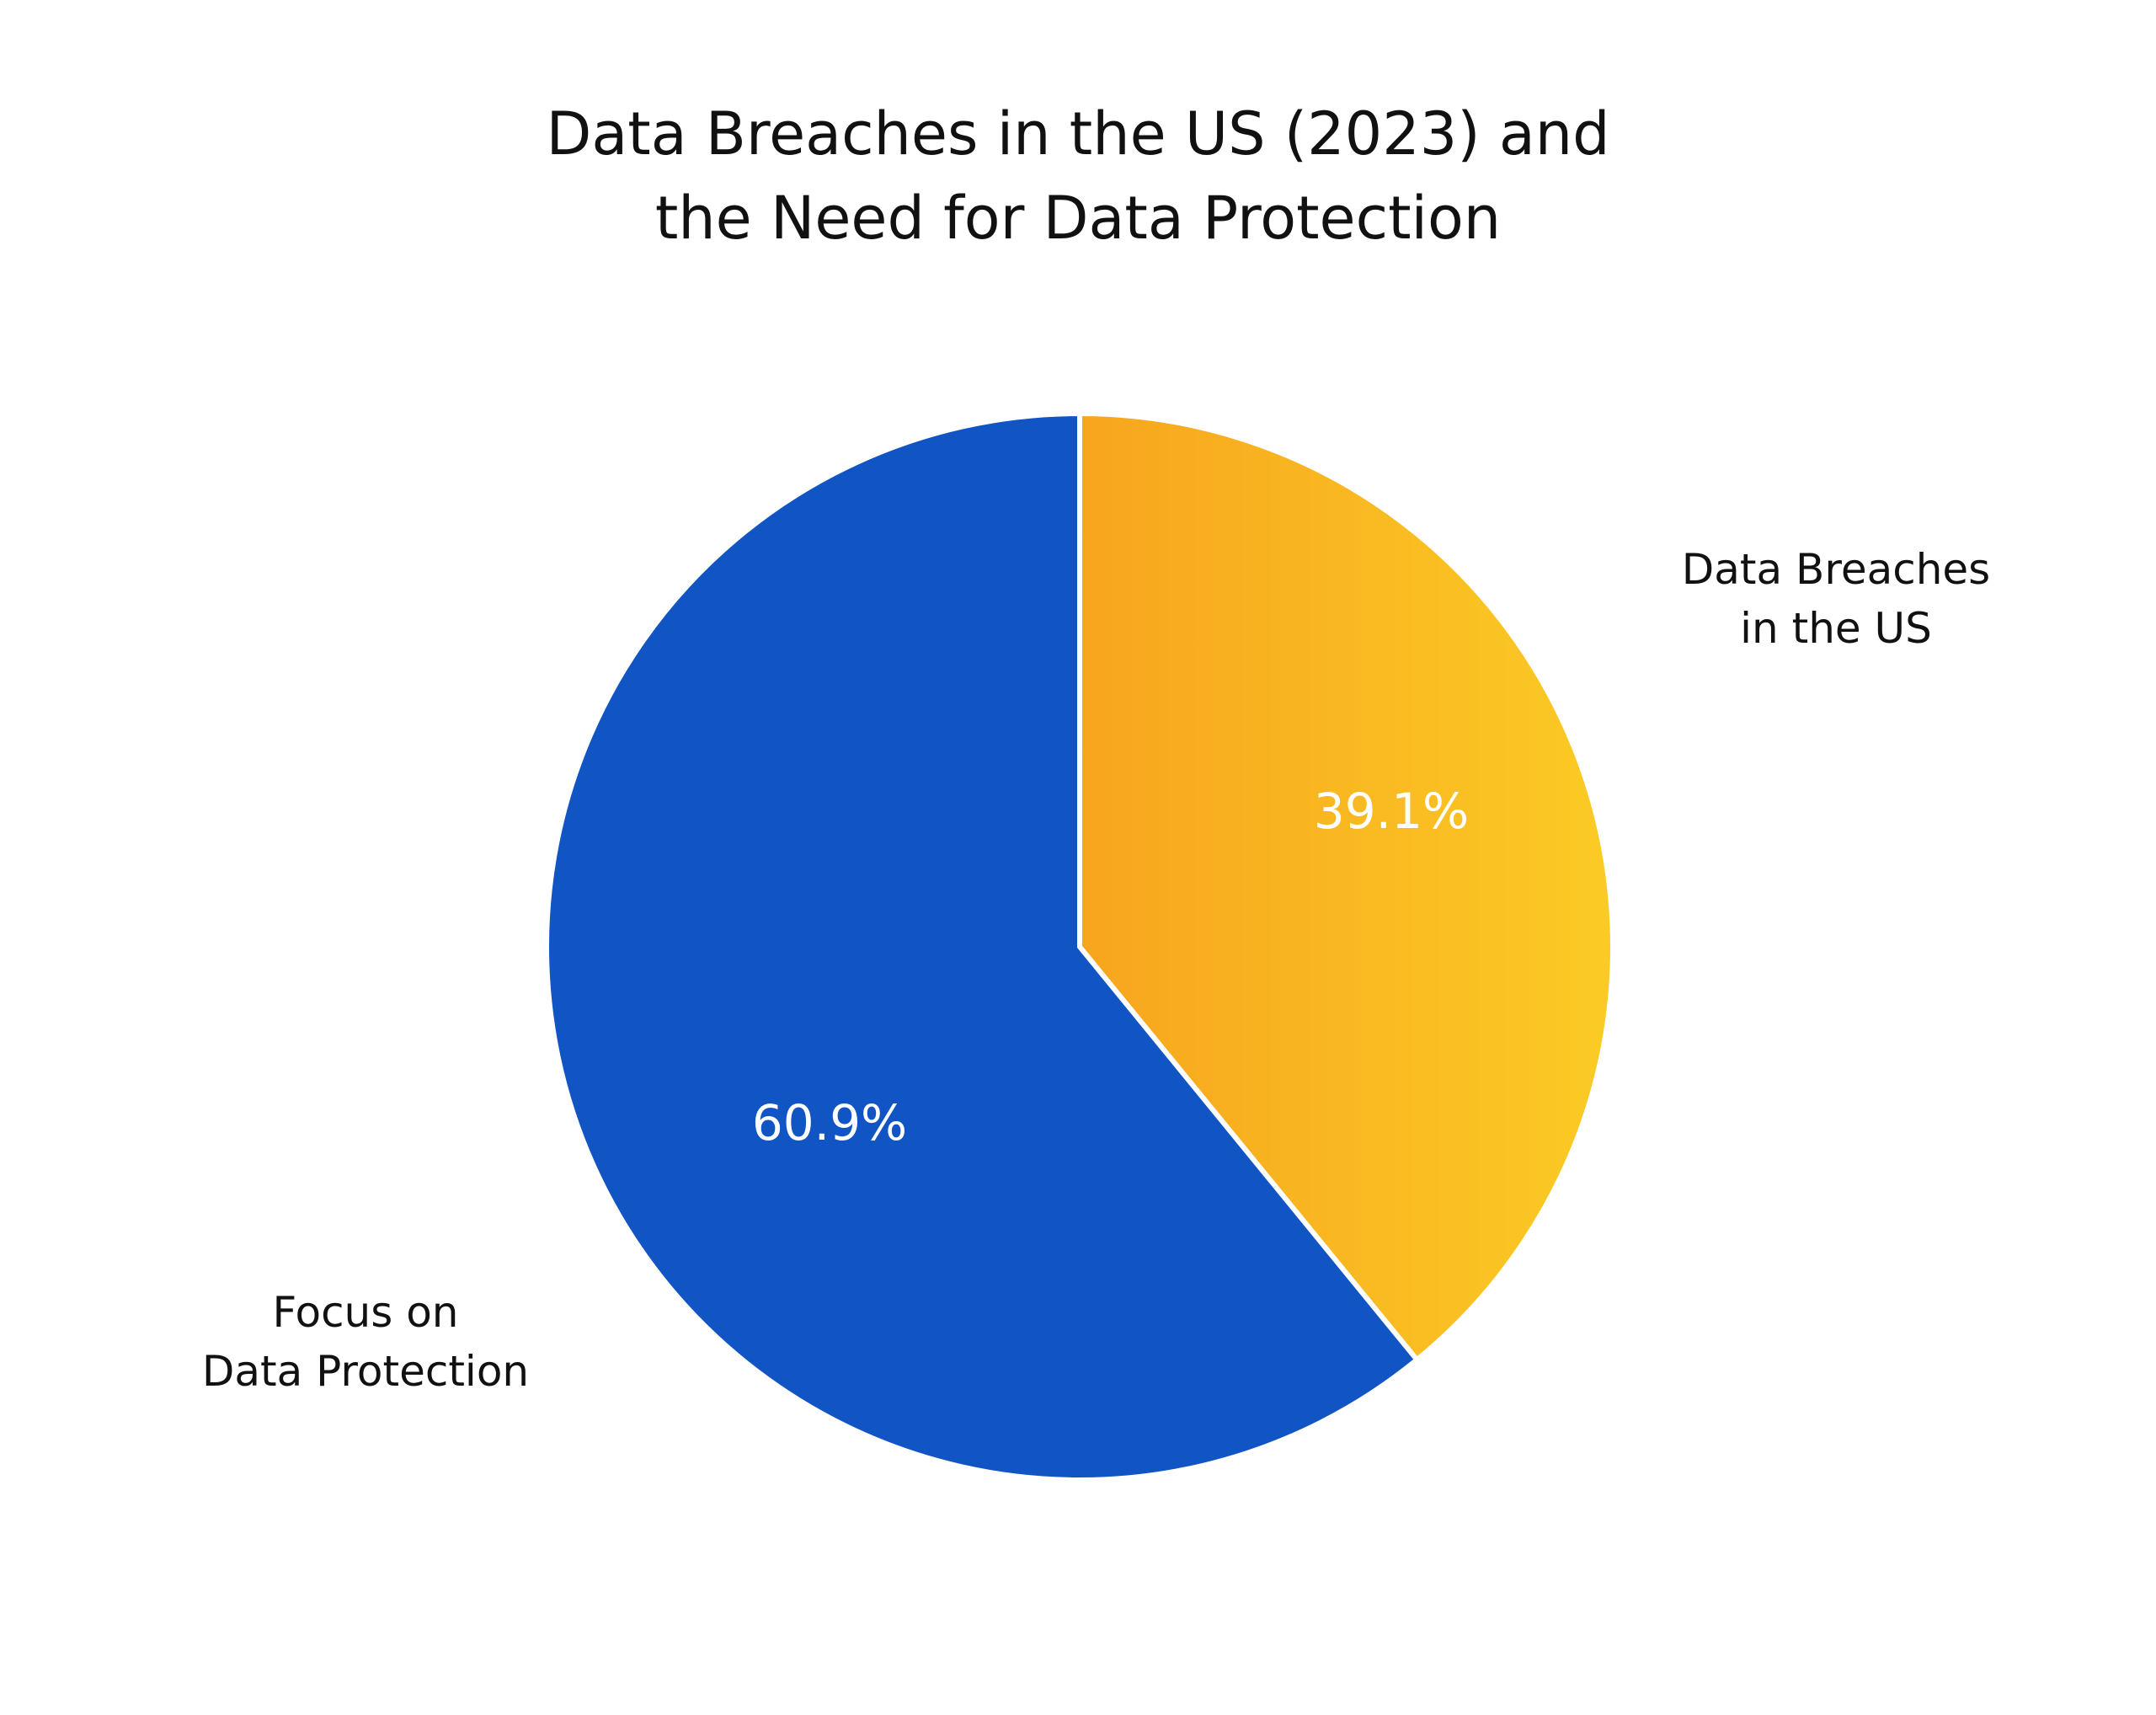 This screenshot has height=1715, width=2156. I want to click on slice-category-label-0-line-1: in the US, so click(1836, 629).